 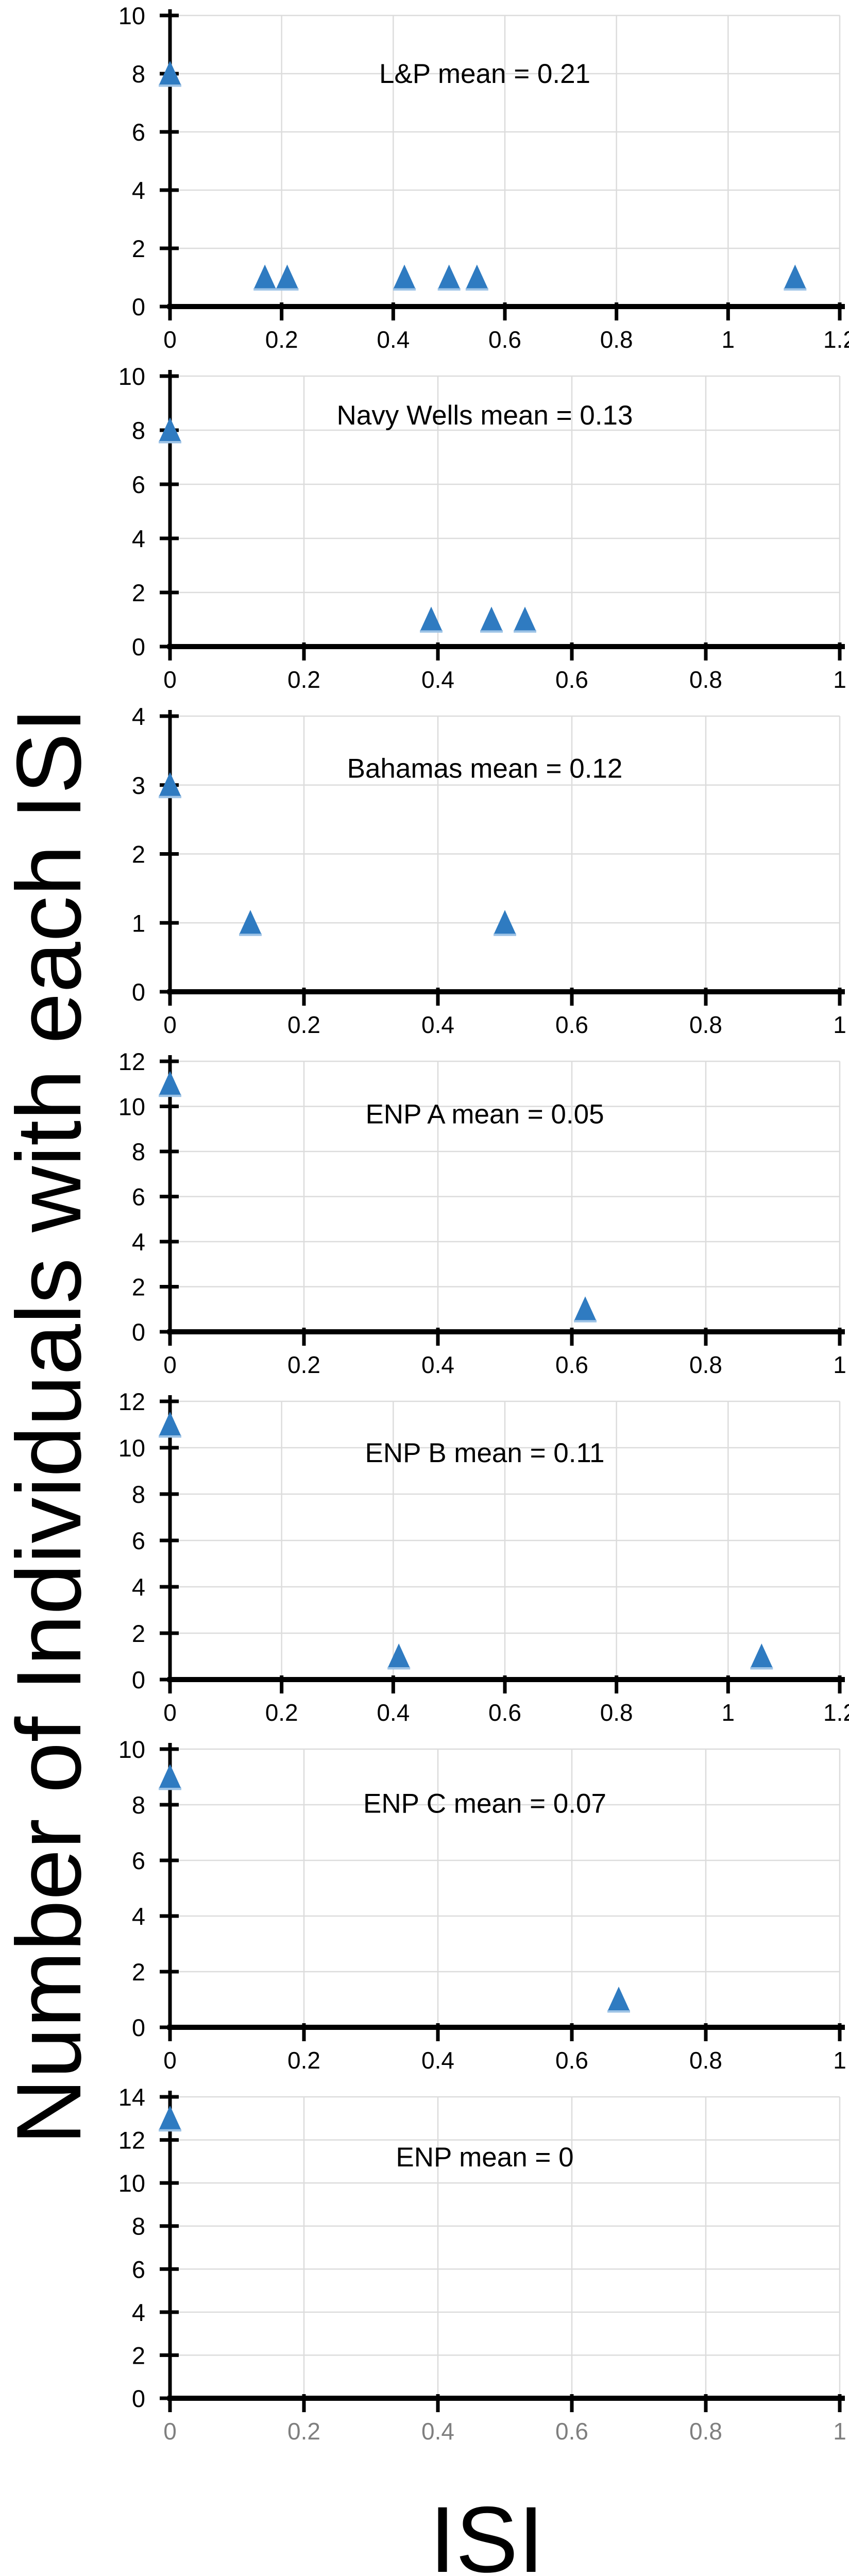 I want to click on chart-block-enp-a: 0 2 4 6 8 10 12 0 0.2 0.4 0.6 0.8 1 ENP A mean = 0.05, so click(x=463, y=1216).